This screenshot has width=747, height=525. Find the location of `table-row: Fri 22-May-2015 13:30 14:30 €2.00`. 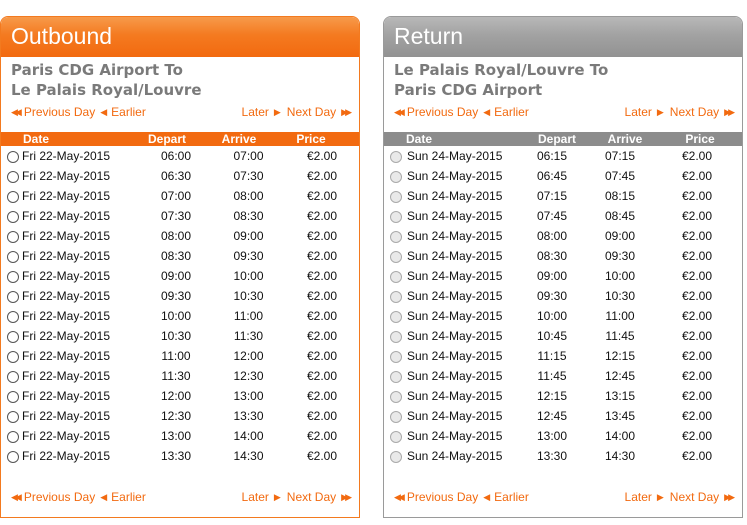

table-row: Fri 22-May-2015 13:30 14:30 €2.00 is located at coordinates (180, 456).